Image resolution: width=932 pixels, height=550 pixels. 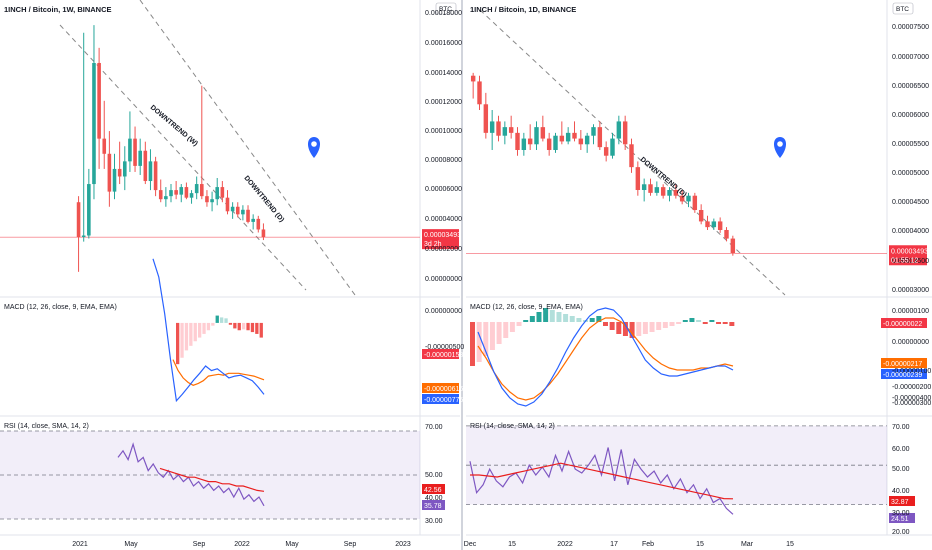 What do you see at coordinates (443, 279) in the screenshot?
I see `price-axis-label: 0.00000000` at bounding box center [443, 279].